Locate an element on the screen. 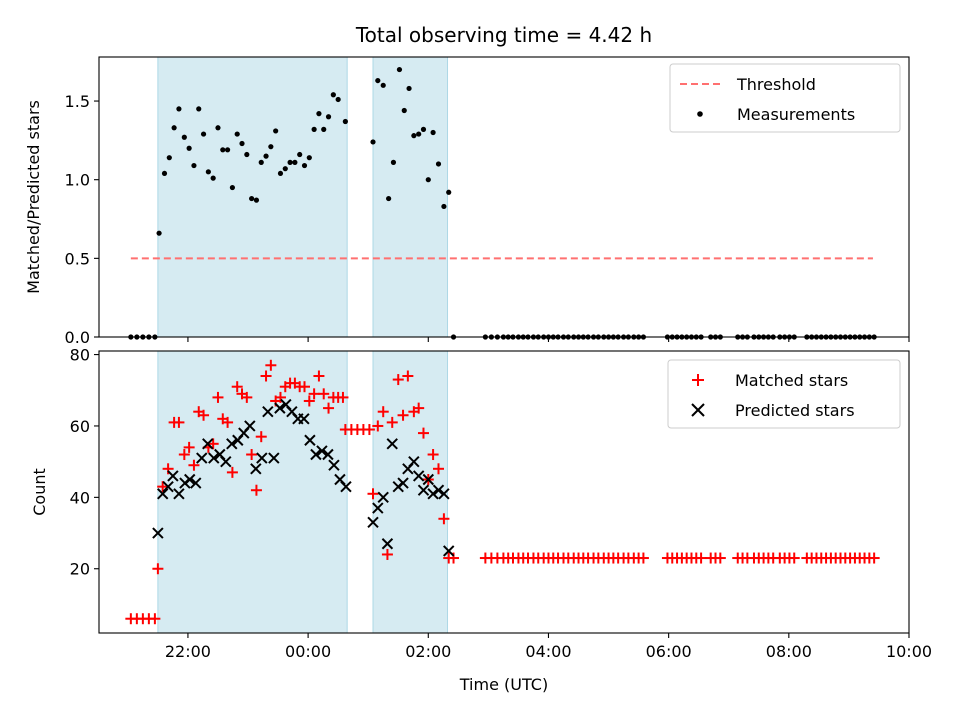 Image resolution: width=960 pixels, height=720 pixels. chart-title: Total observing time = 4.42 h is located at coordinates (503, 35).